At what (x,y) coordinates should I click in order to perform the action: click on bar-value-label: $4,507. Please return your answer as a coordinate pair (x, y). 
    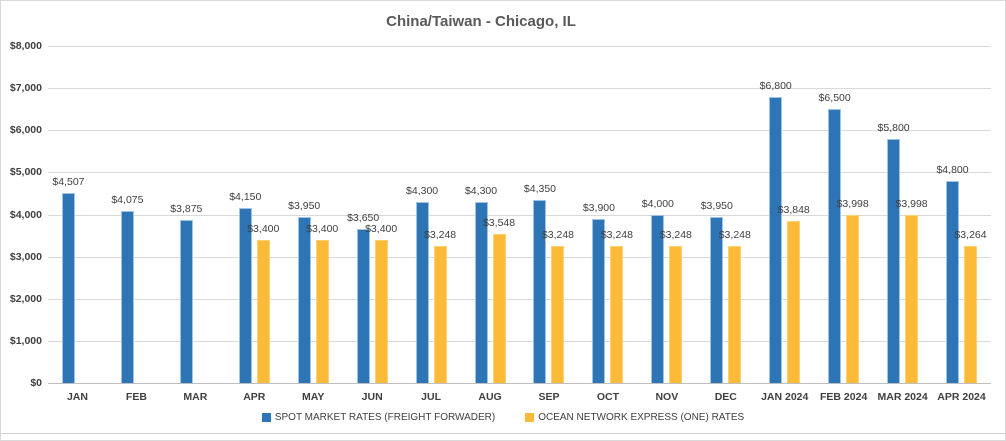
    Looking at the image, I should click on (68, 182).